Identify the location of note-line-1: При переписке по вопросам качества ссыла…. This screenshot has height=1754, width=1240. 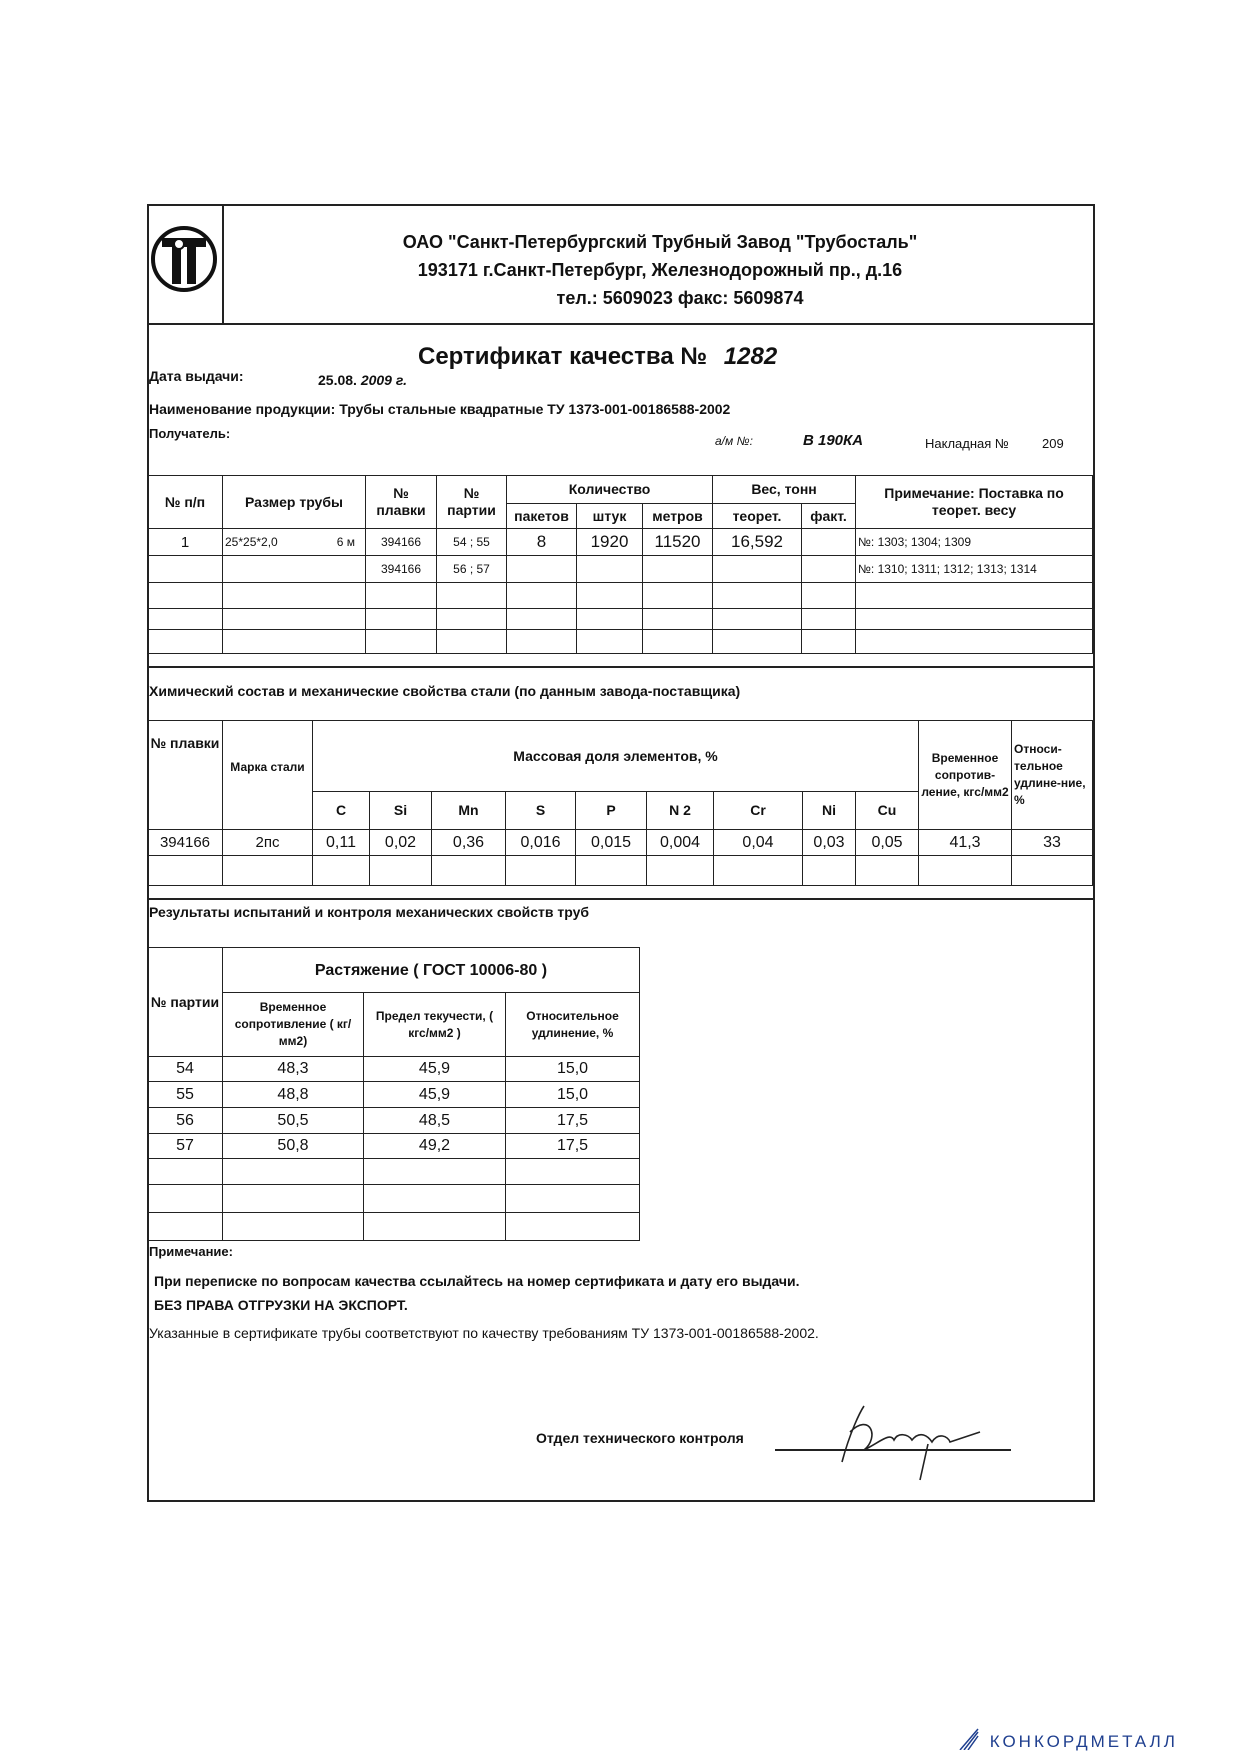
(477, 1281).